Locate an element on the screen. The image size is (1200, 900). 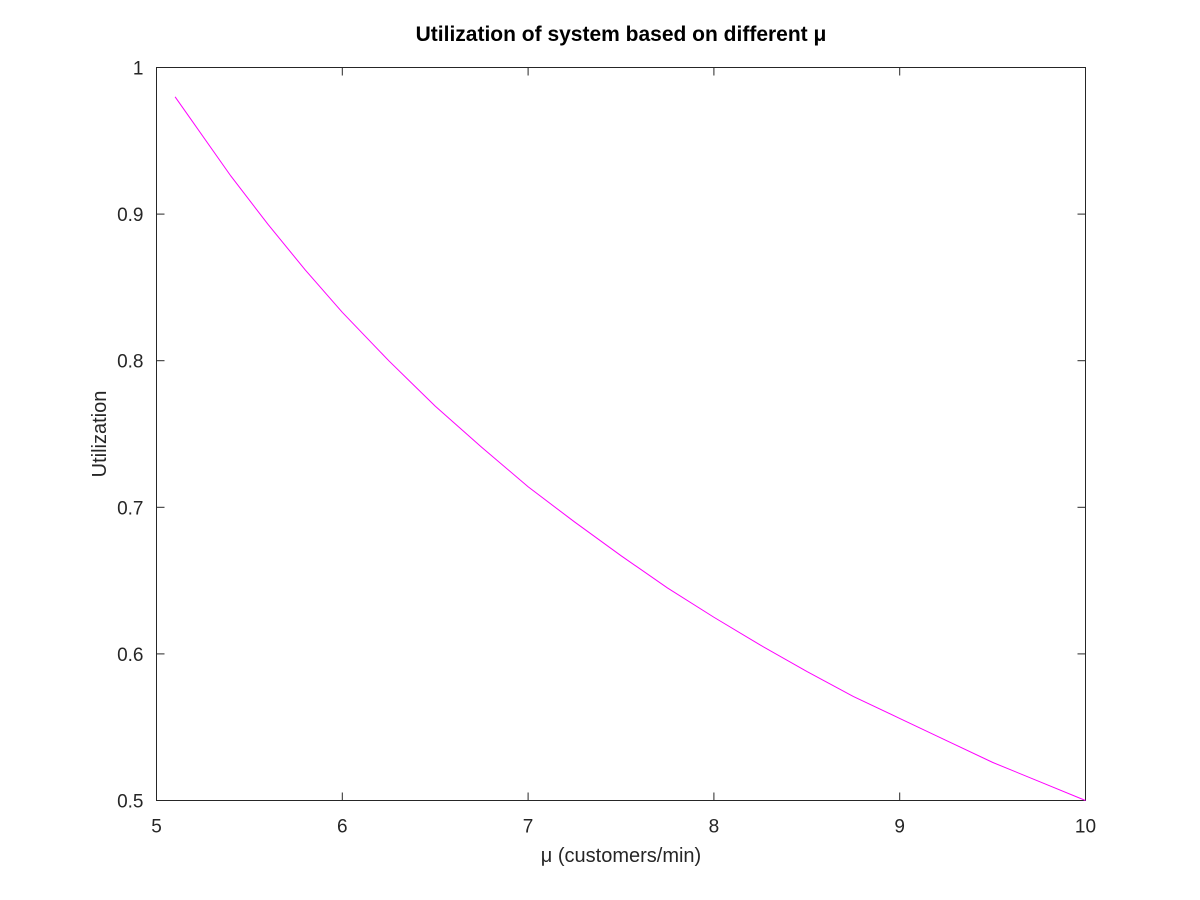
x-tick-label: 10 is located at coordinates (1085, 827).